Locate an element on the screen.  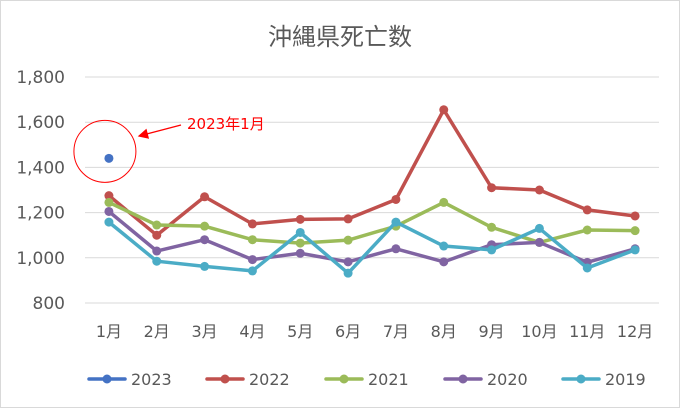
data-point-2023 is located at coordinates (109, 158).